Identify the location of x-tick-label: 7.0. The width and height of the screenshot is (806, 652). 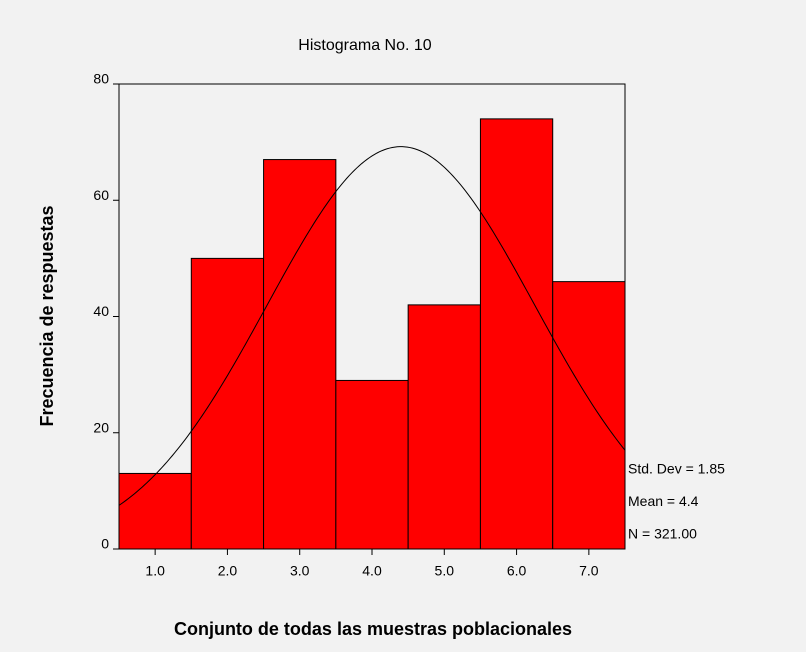
(589, 571).